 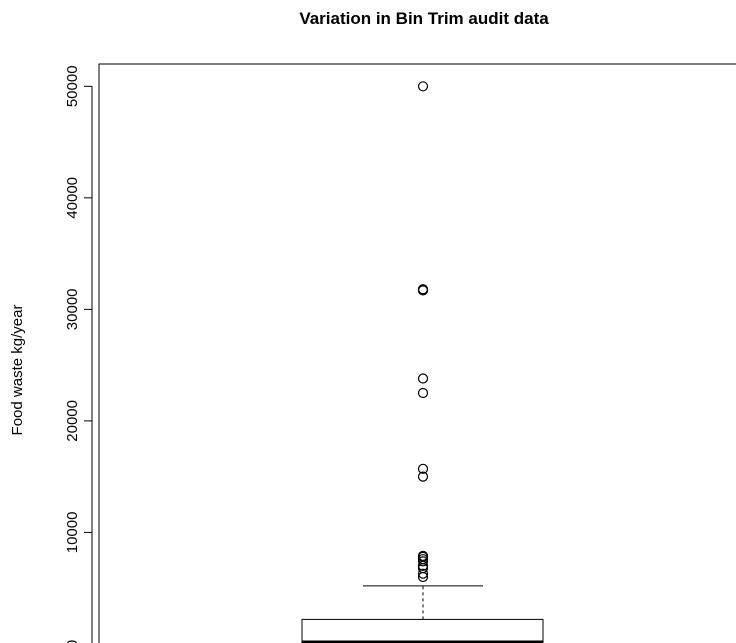 I want to click on y-tick-label: 40000, so click(x=72, y=198).